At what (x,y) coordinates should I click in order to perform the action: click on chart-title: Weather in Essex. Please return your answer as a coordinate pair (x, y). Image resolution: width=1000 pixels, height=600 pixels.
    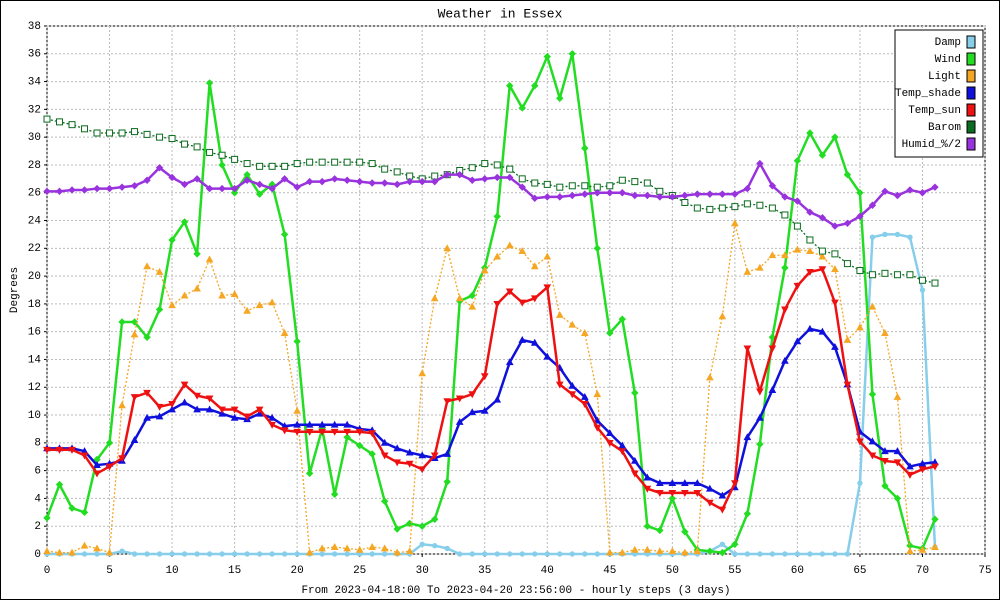
    Looking at the image, I should click on (500, 13).